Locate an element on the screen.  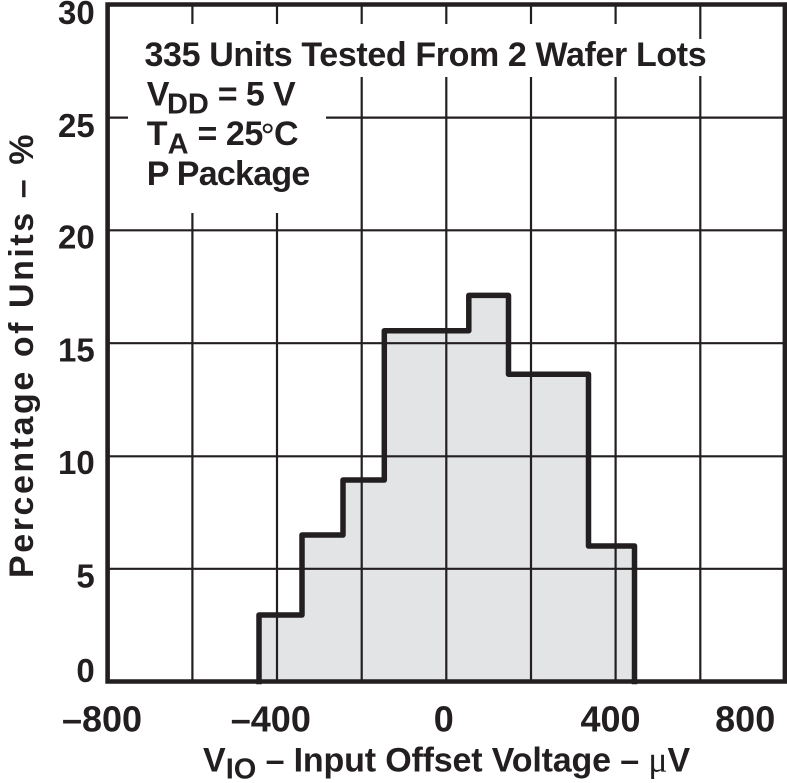
svg-text: 800 is located at coordinates (745, 718).